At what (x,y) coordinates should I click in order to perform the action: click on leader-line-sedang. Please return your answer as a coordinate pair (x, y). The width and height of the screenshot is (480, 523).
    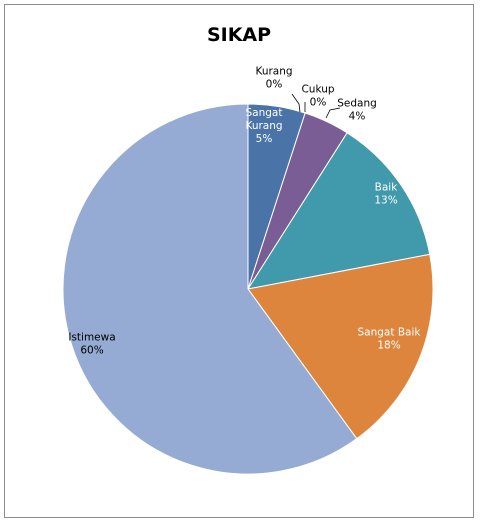
    Looking at the image, I should click on (333, 113).